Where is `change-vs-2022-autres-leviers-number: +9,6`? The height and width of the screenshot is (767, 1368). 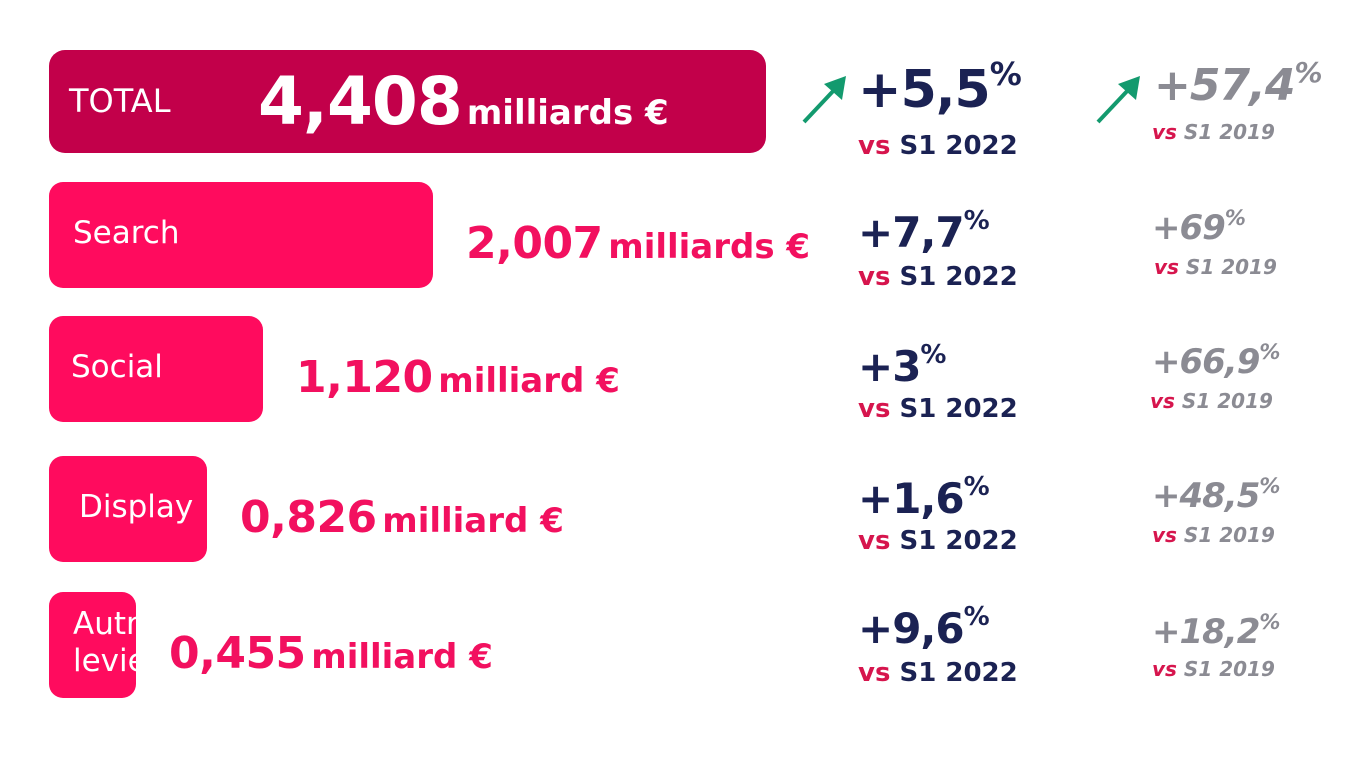
change-vs-2022-autres-leviers-number: +9,6 is located at coordinates (911, 628).